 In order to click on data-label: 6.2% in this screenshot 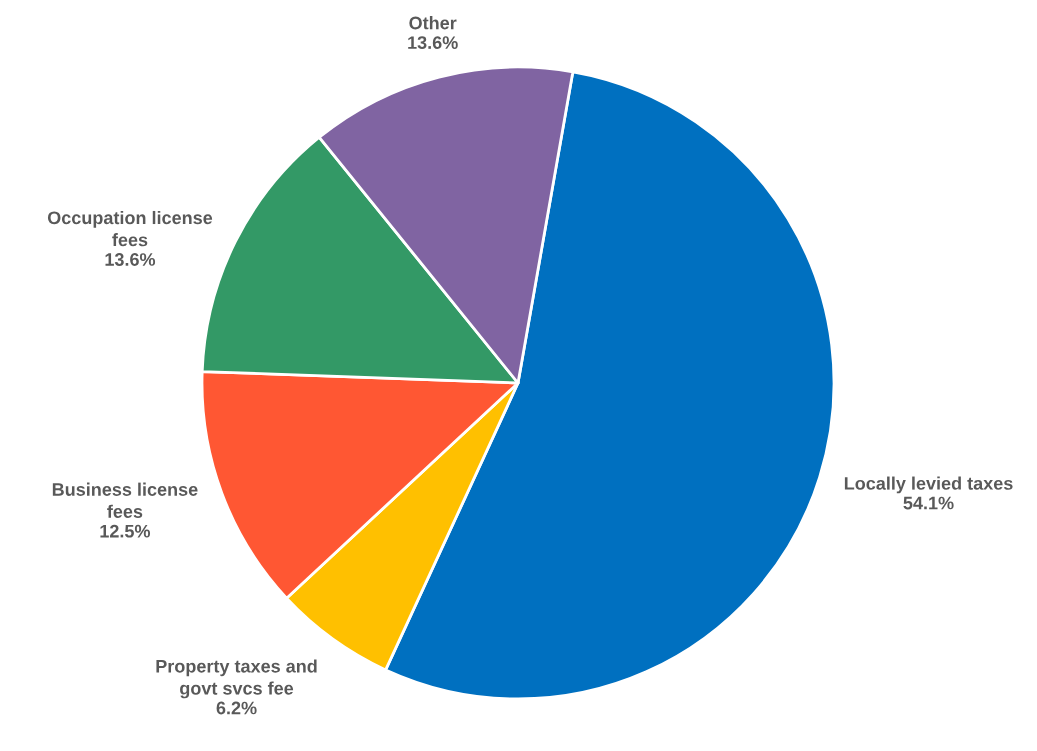, I will do `click(236, 708)`.